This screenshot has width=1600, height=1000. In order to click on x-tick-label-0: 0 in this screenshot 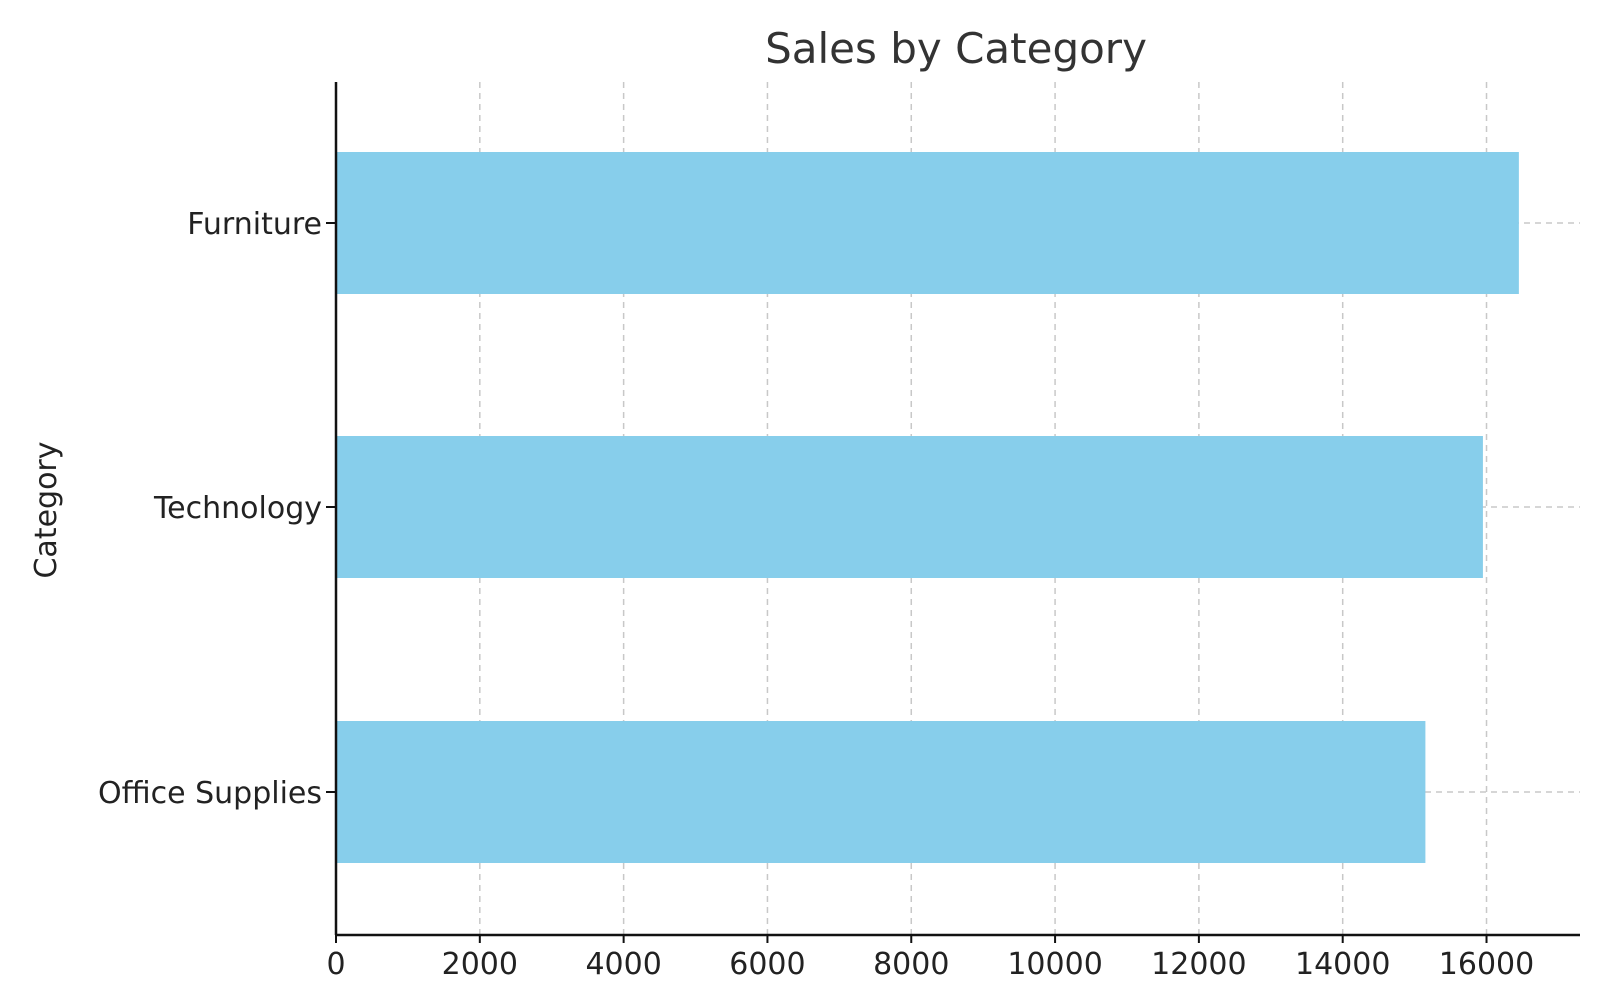, I will do `click(335, 964)`.